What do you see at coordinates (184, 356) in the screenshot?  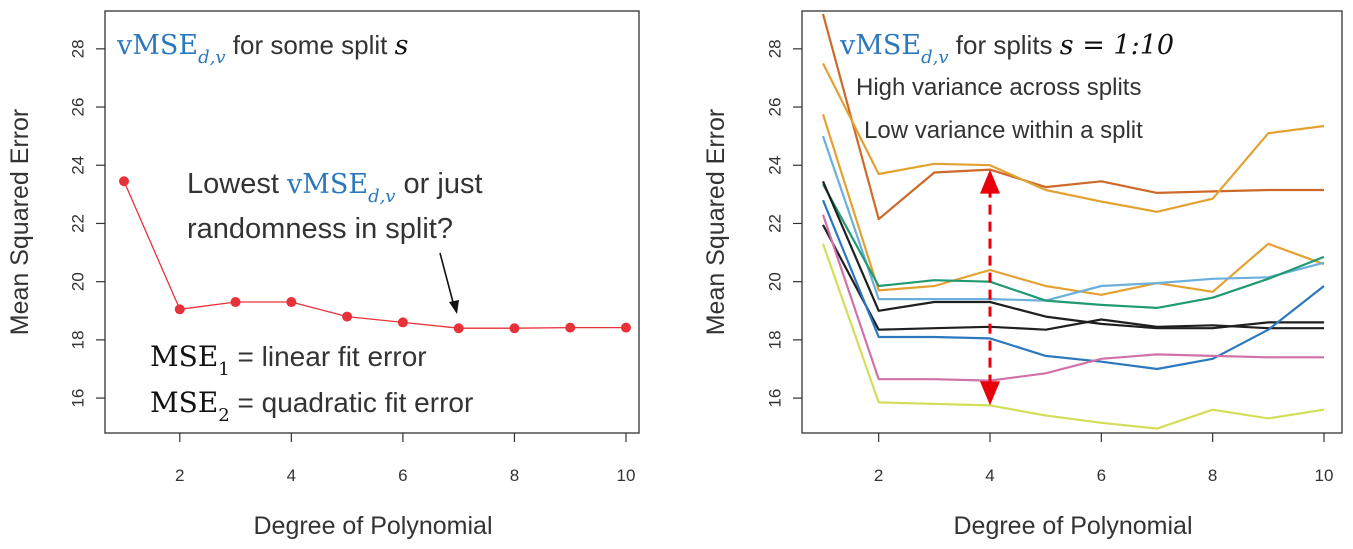 I see `mse1-base: MSE` at bounding box center [184, 356].